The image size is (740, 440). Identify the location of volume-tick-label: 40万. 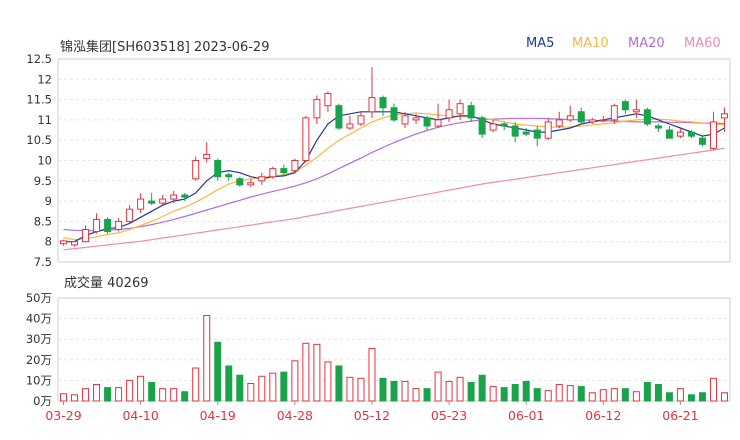
(39, 319).